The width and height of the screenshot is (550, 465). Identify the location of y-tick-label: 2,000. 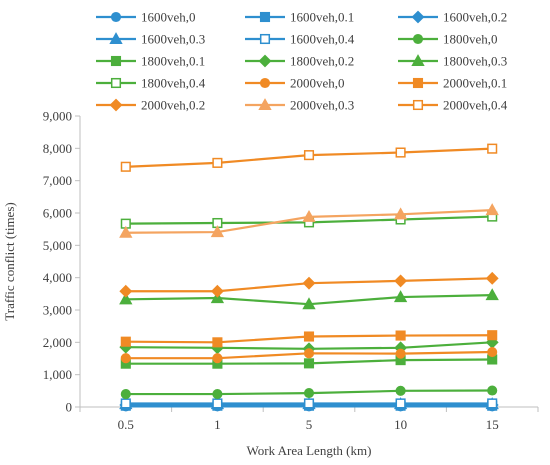
(57, 342).